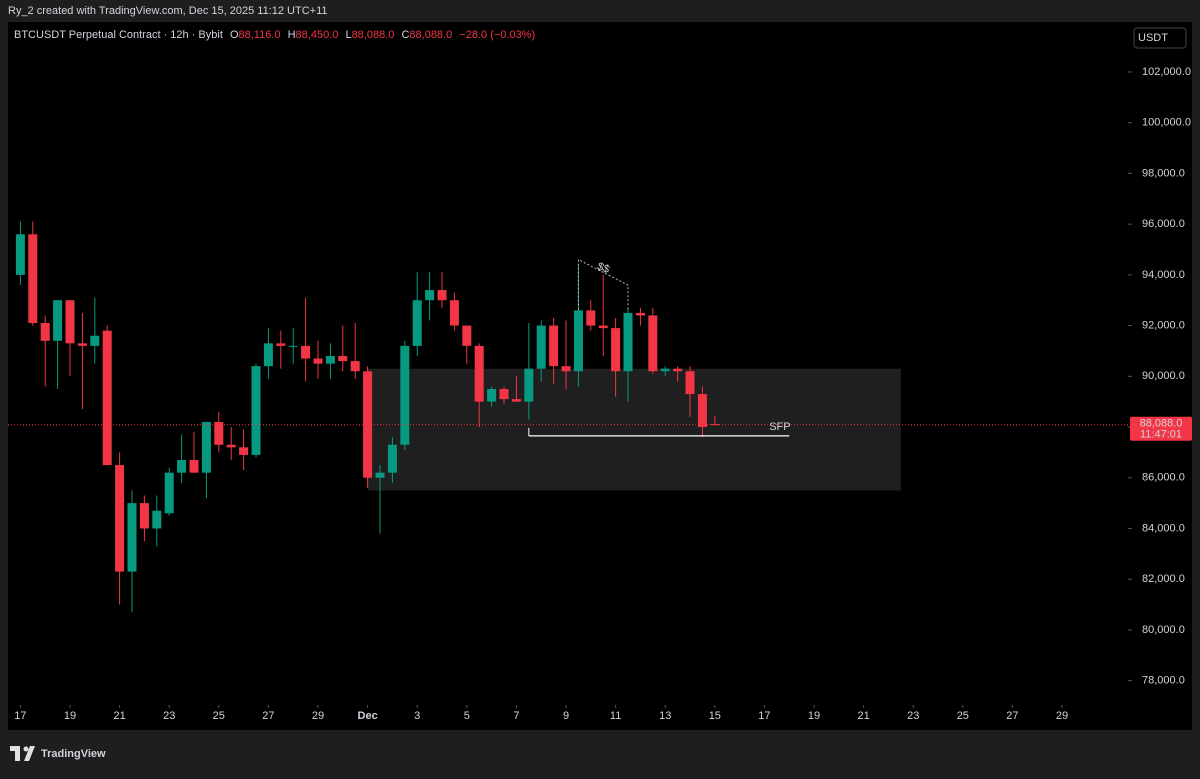  Describe the element at coordinates (1163, 579) in the screenshot. I see `y-tick-label: 82,000.0` at that location.